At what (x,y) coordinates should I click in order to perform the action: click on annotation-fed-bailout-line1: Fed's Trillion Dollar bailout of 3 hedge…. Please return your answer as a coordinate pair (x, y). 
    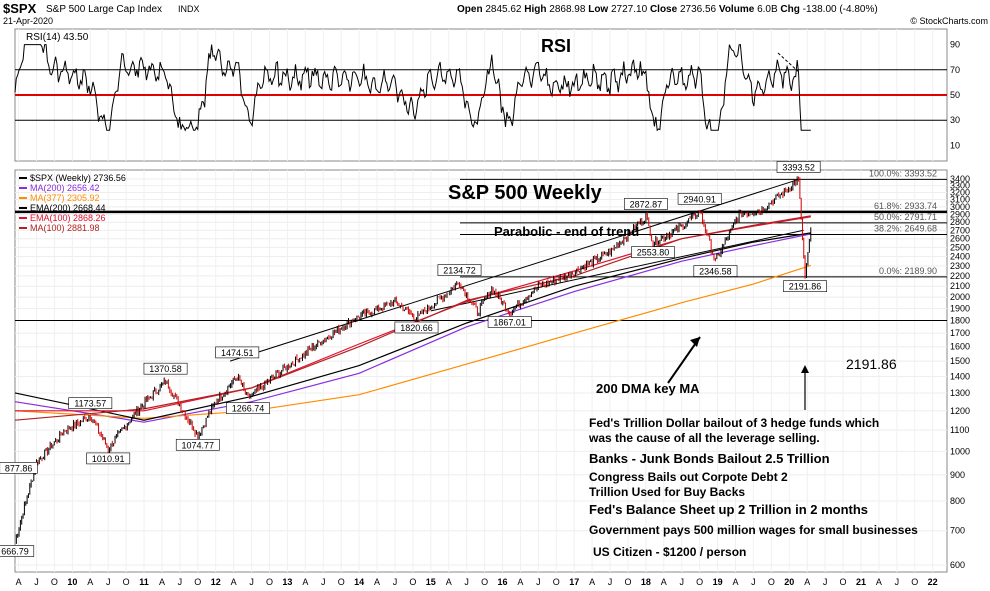
    Looking at the image, I should click on (734, 423).